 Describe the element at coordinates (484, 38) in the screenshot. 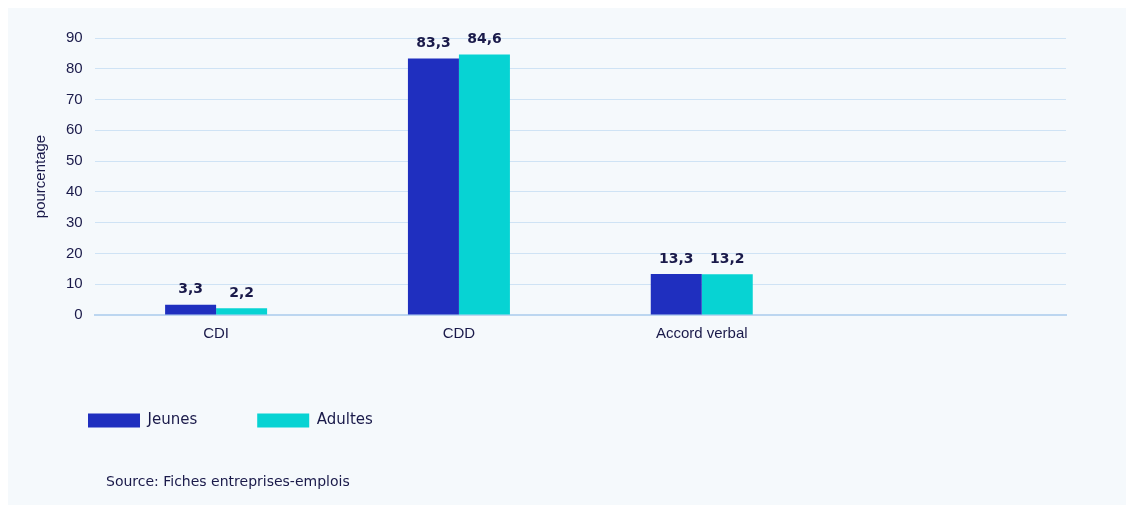

I see `data-label: 84,6` at that location.